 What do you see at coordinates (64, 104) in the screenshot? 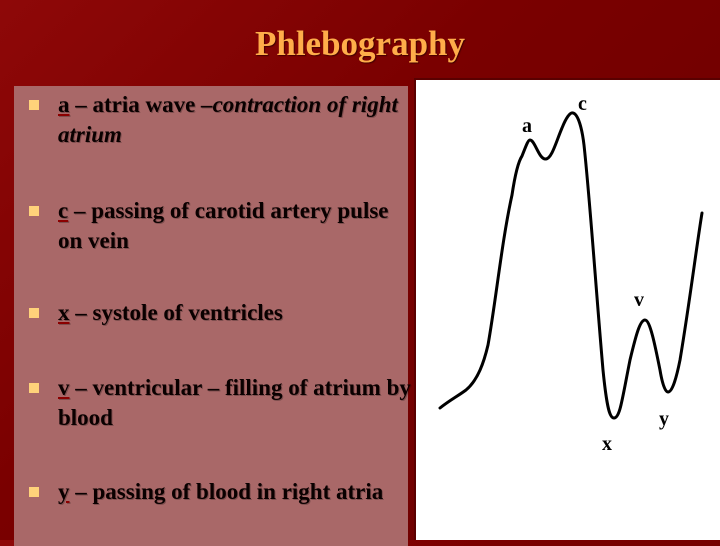
I see `item-letter: a` at bounding box center [64, 104].